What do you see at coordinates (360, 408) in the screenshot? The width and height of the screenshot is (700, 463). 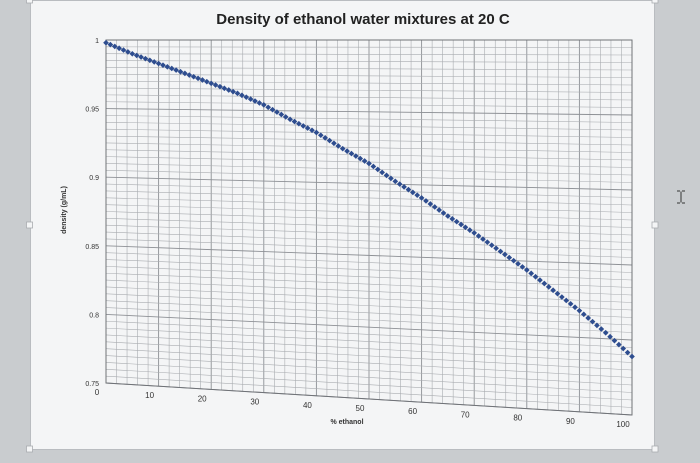 I see `x-tick-label: 50` at bounding box center [360, 408].